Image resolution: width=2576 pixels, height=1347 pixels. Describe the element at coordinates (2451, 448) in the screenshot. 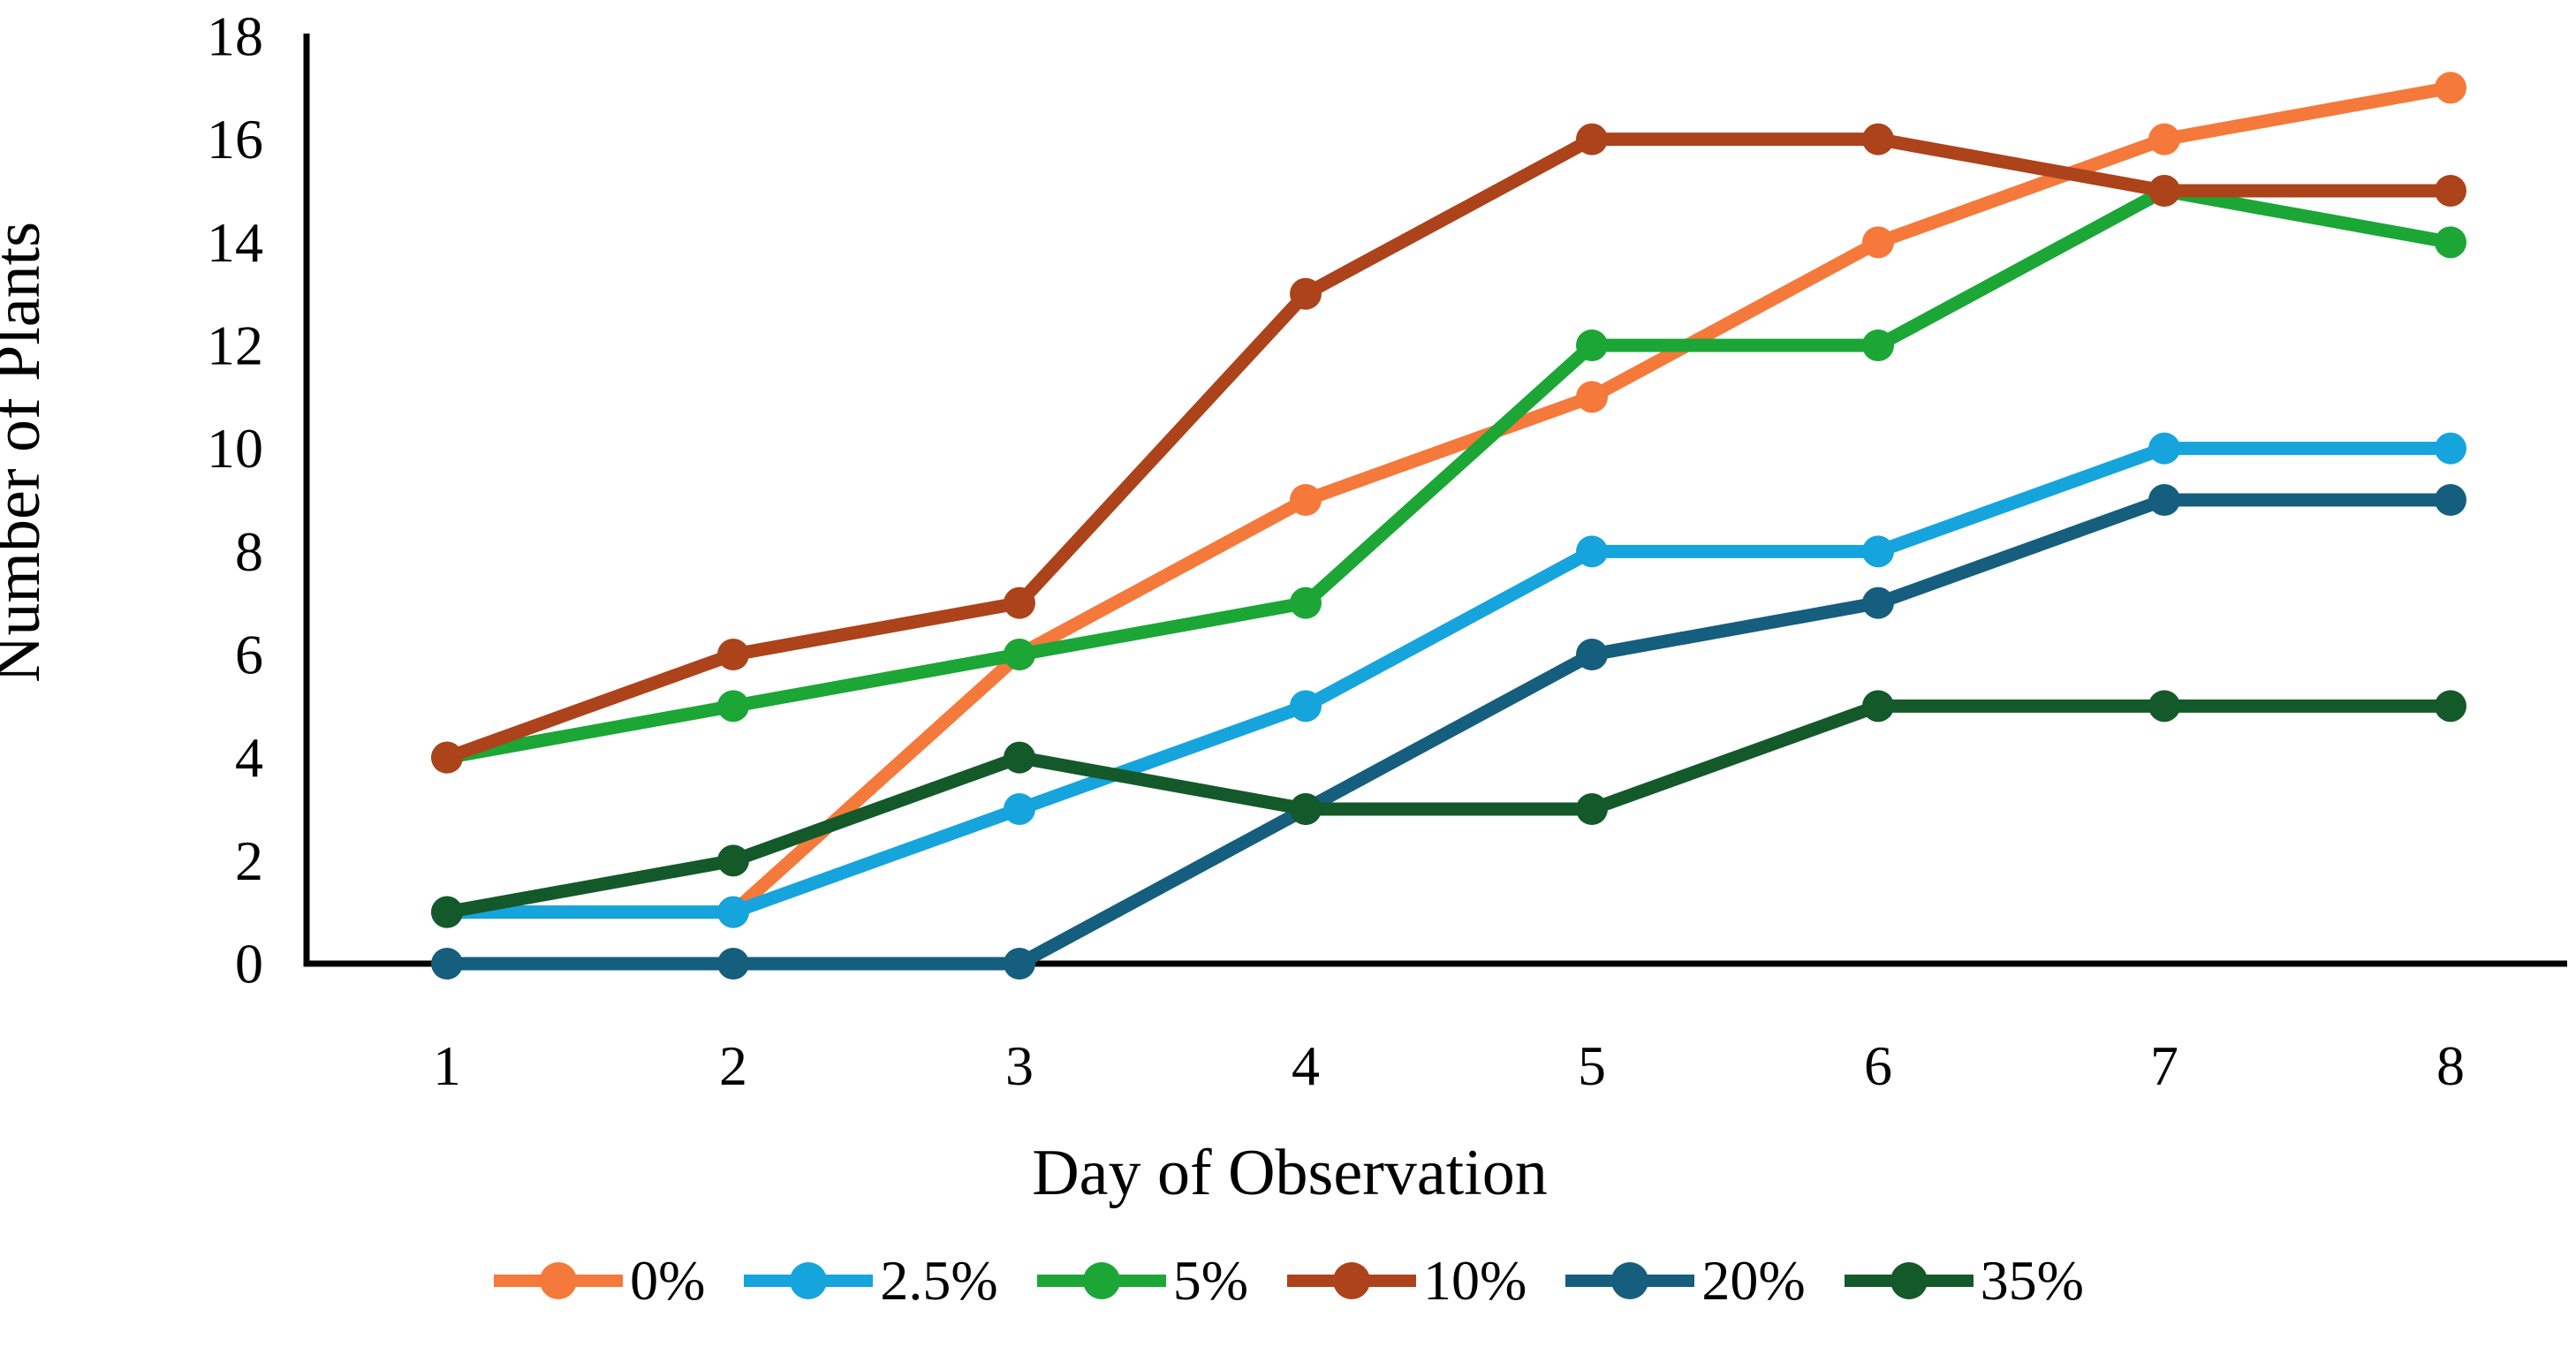

I see `series-marker-2.5%-day-8` at that location.